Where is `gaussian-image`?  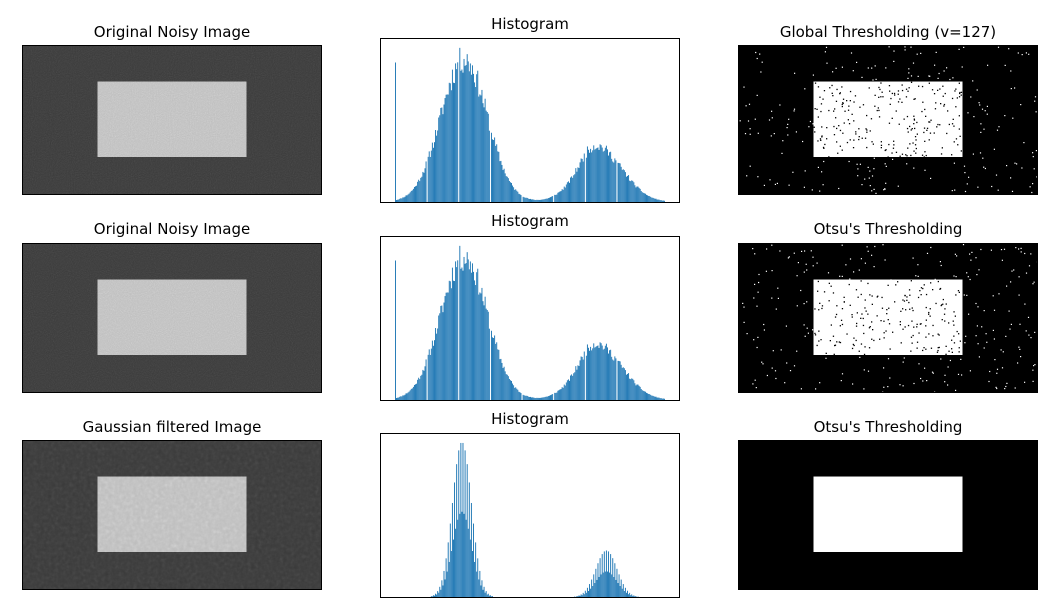
gaussian-image is located at coordinates (172, 515).